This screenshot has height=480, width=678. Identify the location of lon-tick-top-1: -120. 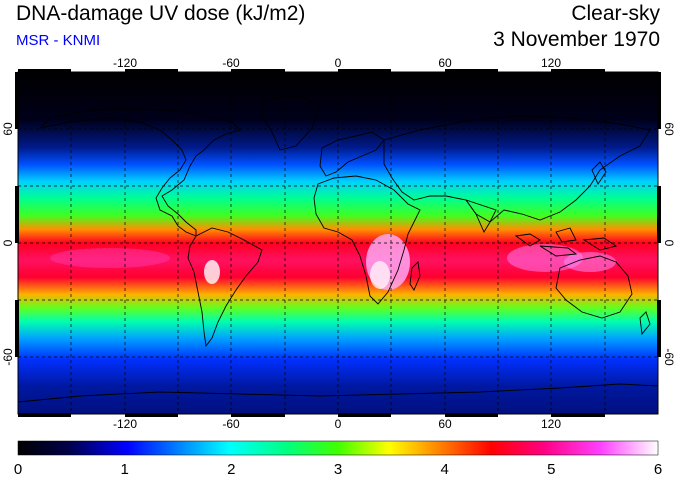
(125, 63).